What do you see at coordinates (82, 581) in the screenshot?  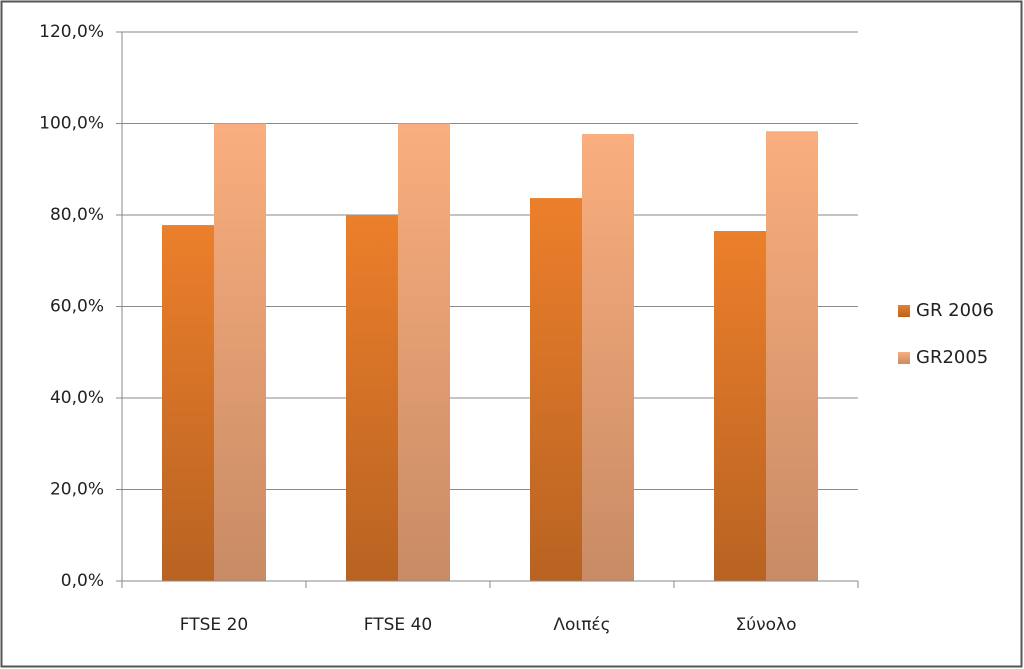 I see `y-tick-label: 0,0%` at bounding box center [82, 581].